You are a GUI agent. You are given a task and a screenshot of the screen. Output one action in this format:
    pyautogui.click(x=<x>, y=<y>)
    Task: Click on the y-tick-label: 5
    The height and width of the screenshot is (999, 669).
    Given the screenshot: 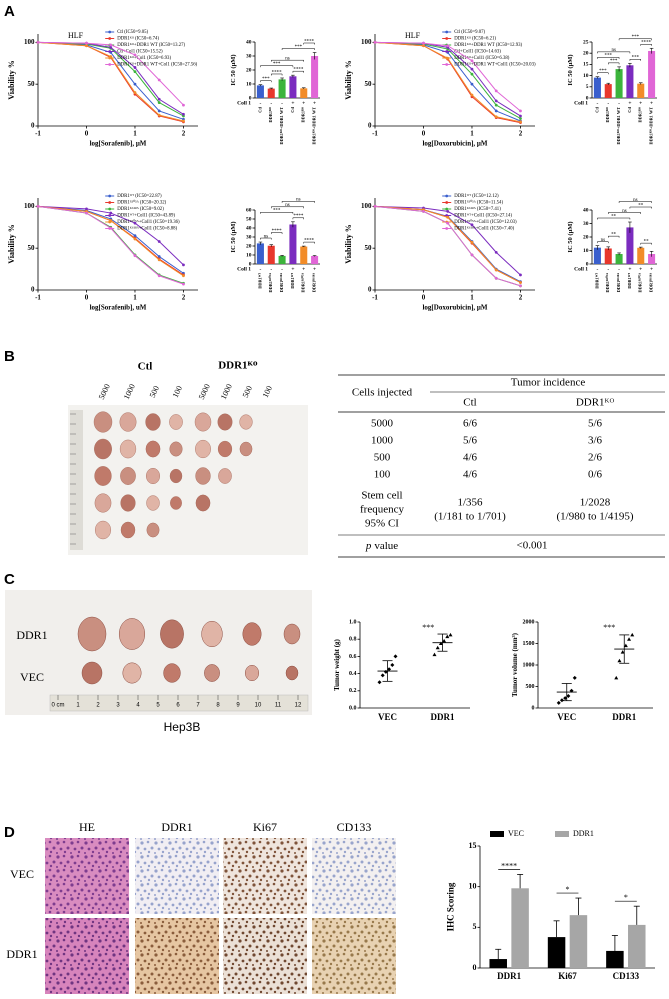 What is the action you would take?
    pyautogui.click(x=587, y=87)
    